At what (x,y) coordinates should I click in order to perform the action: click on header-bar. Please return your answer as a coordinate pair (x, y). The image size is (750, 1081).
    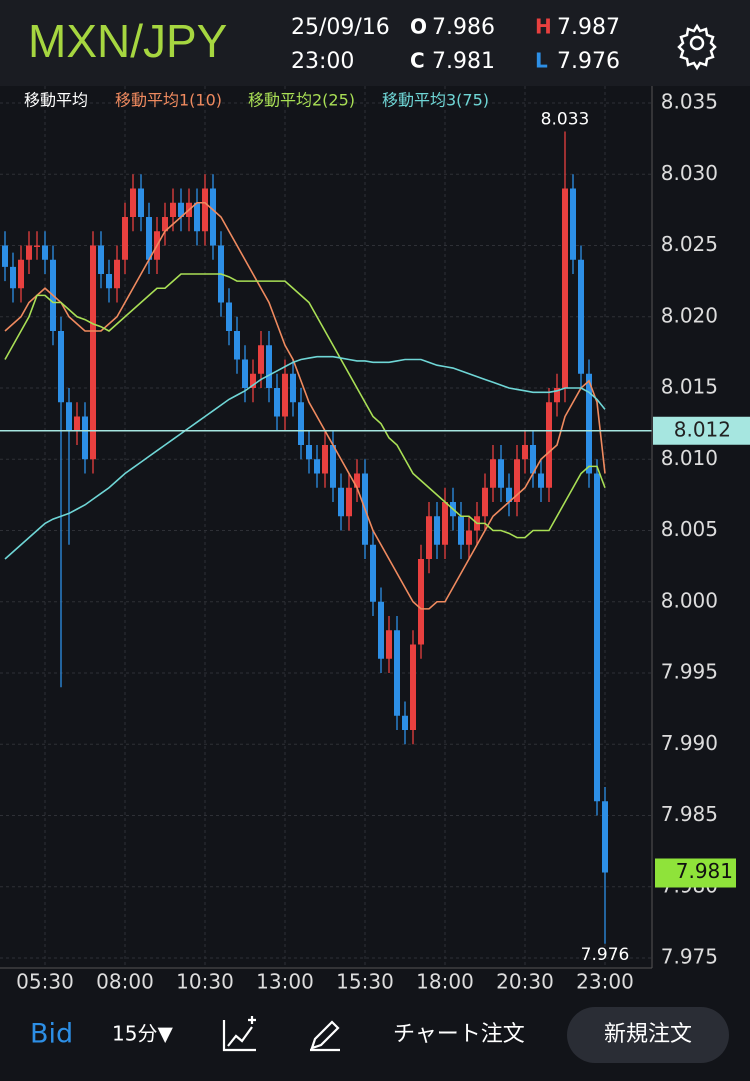
    Looking at the image, I should click on (375, 43).